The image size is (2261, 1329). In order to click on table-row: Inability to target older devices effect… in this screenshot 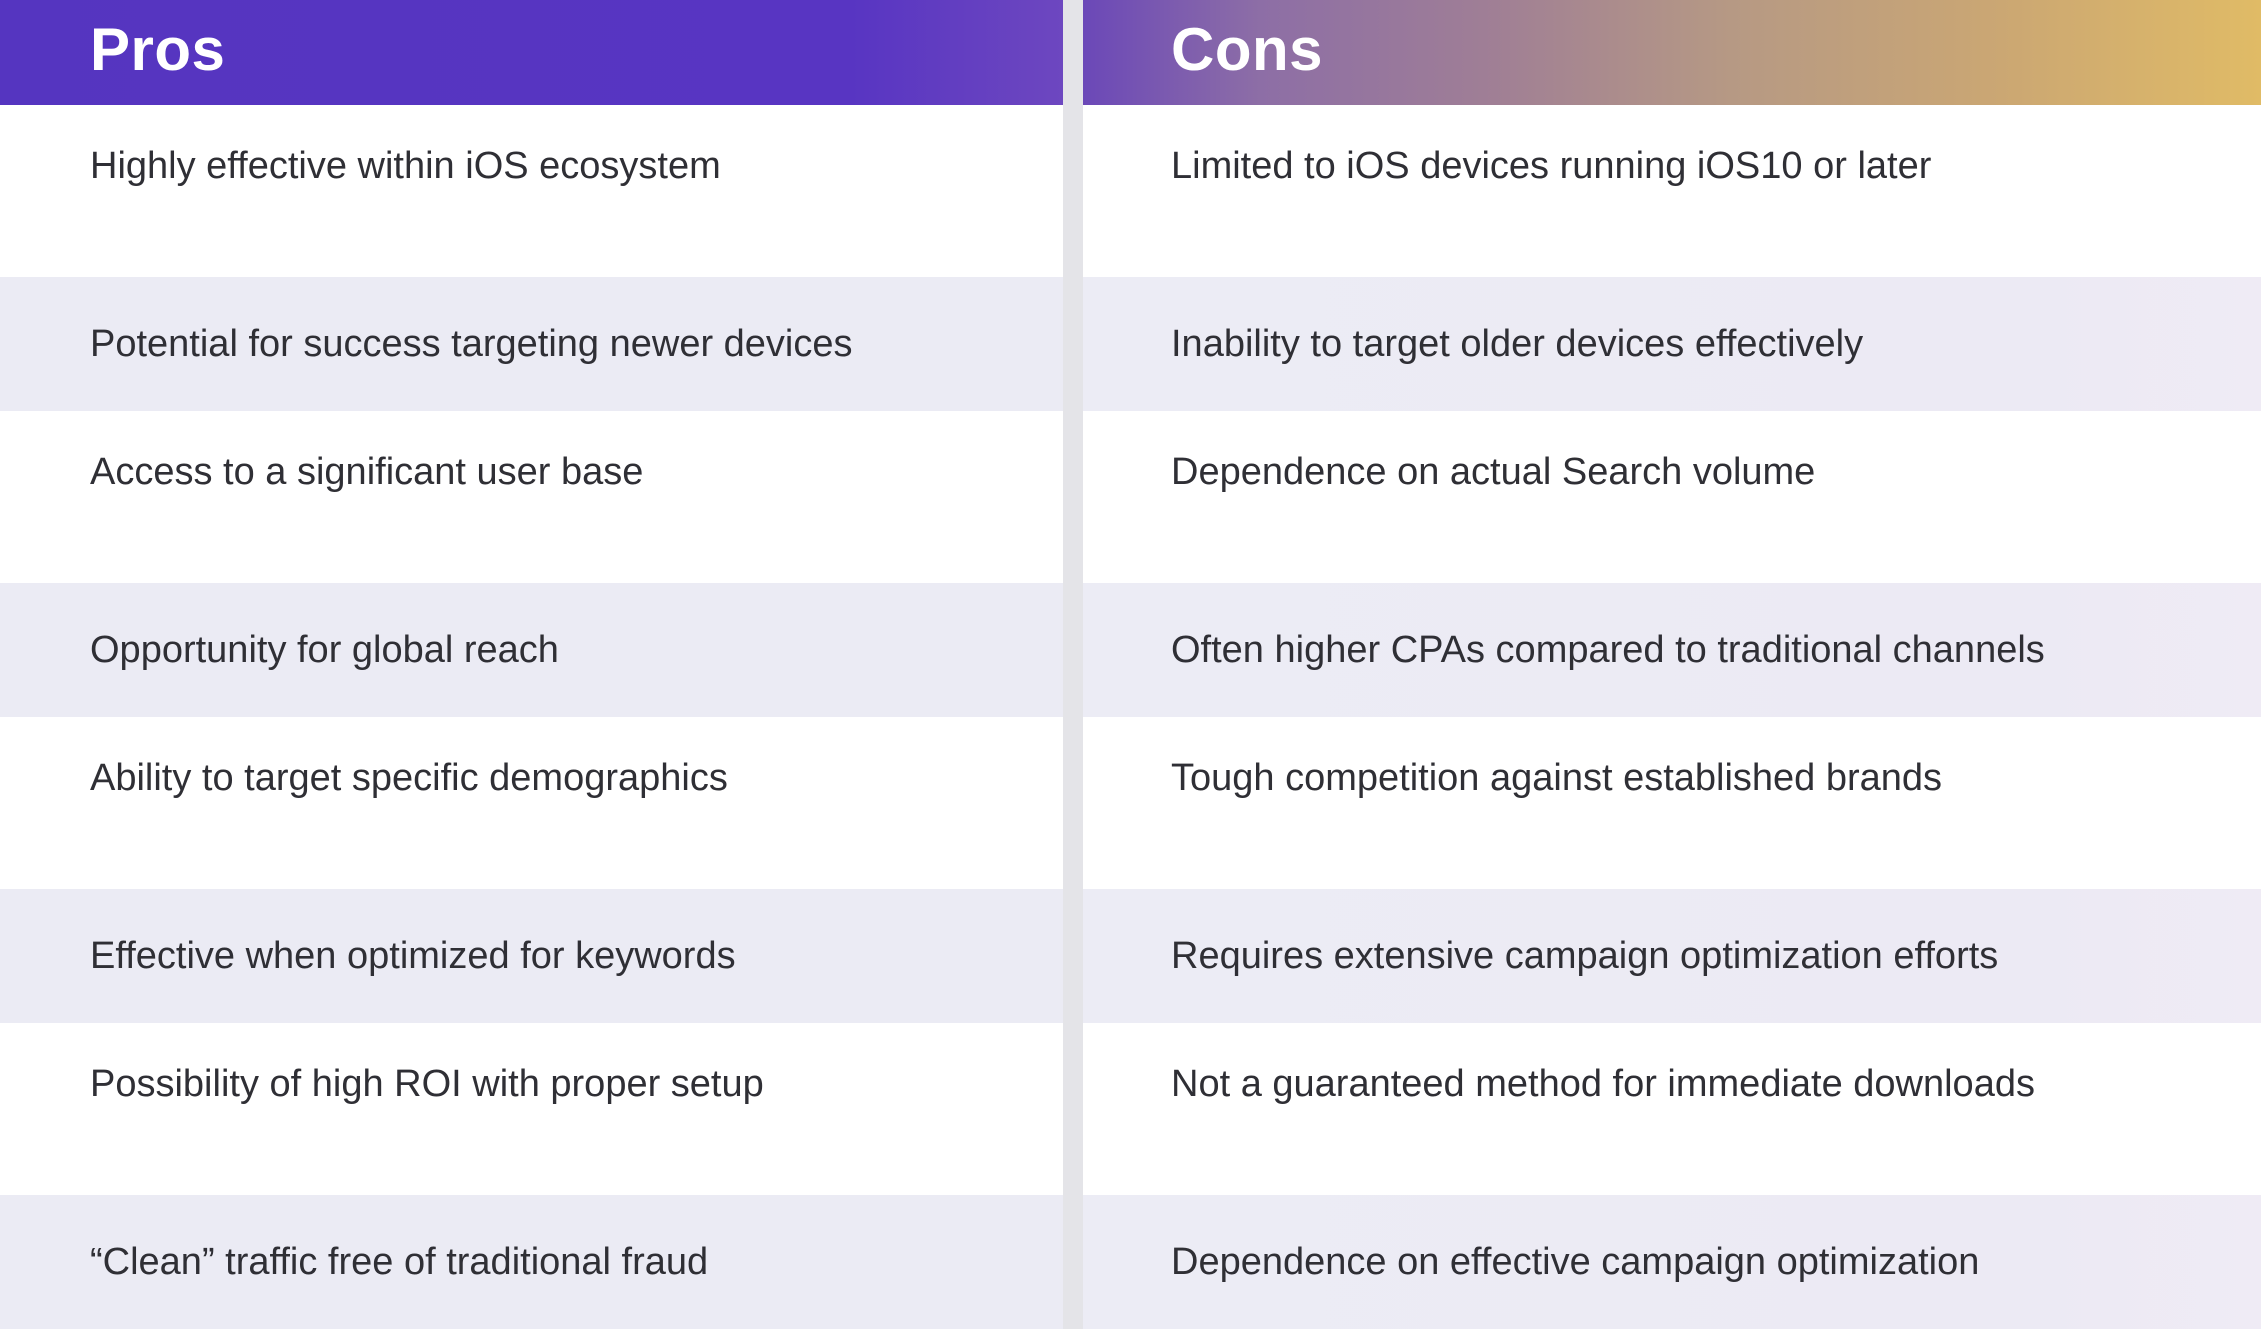, I will do `click(1672, 344)`.